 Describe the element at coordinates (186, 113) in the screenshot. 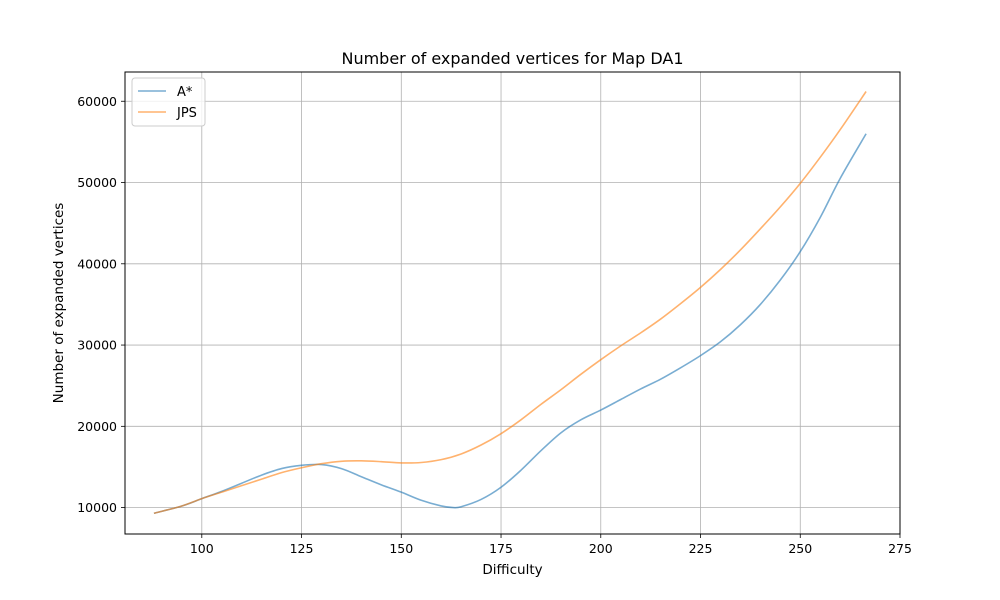

I see `legend-label-jps: JPS` at that location.